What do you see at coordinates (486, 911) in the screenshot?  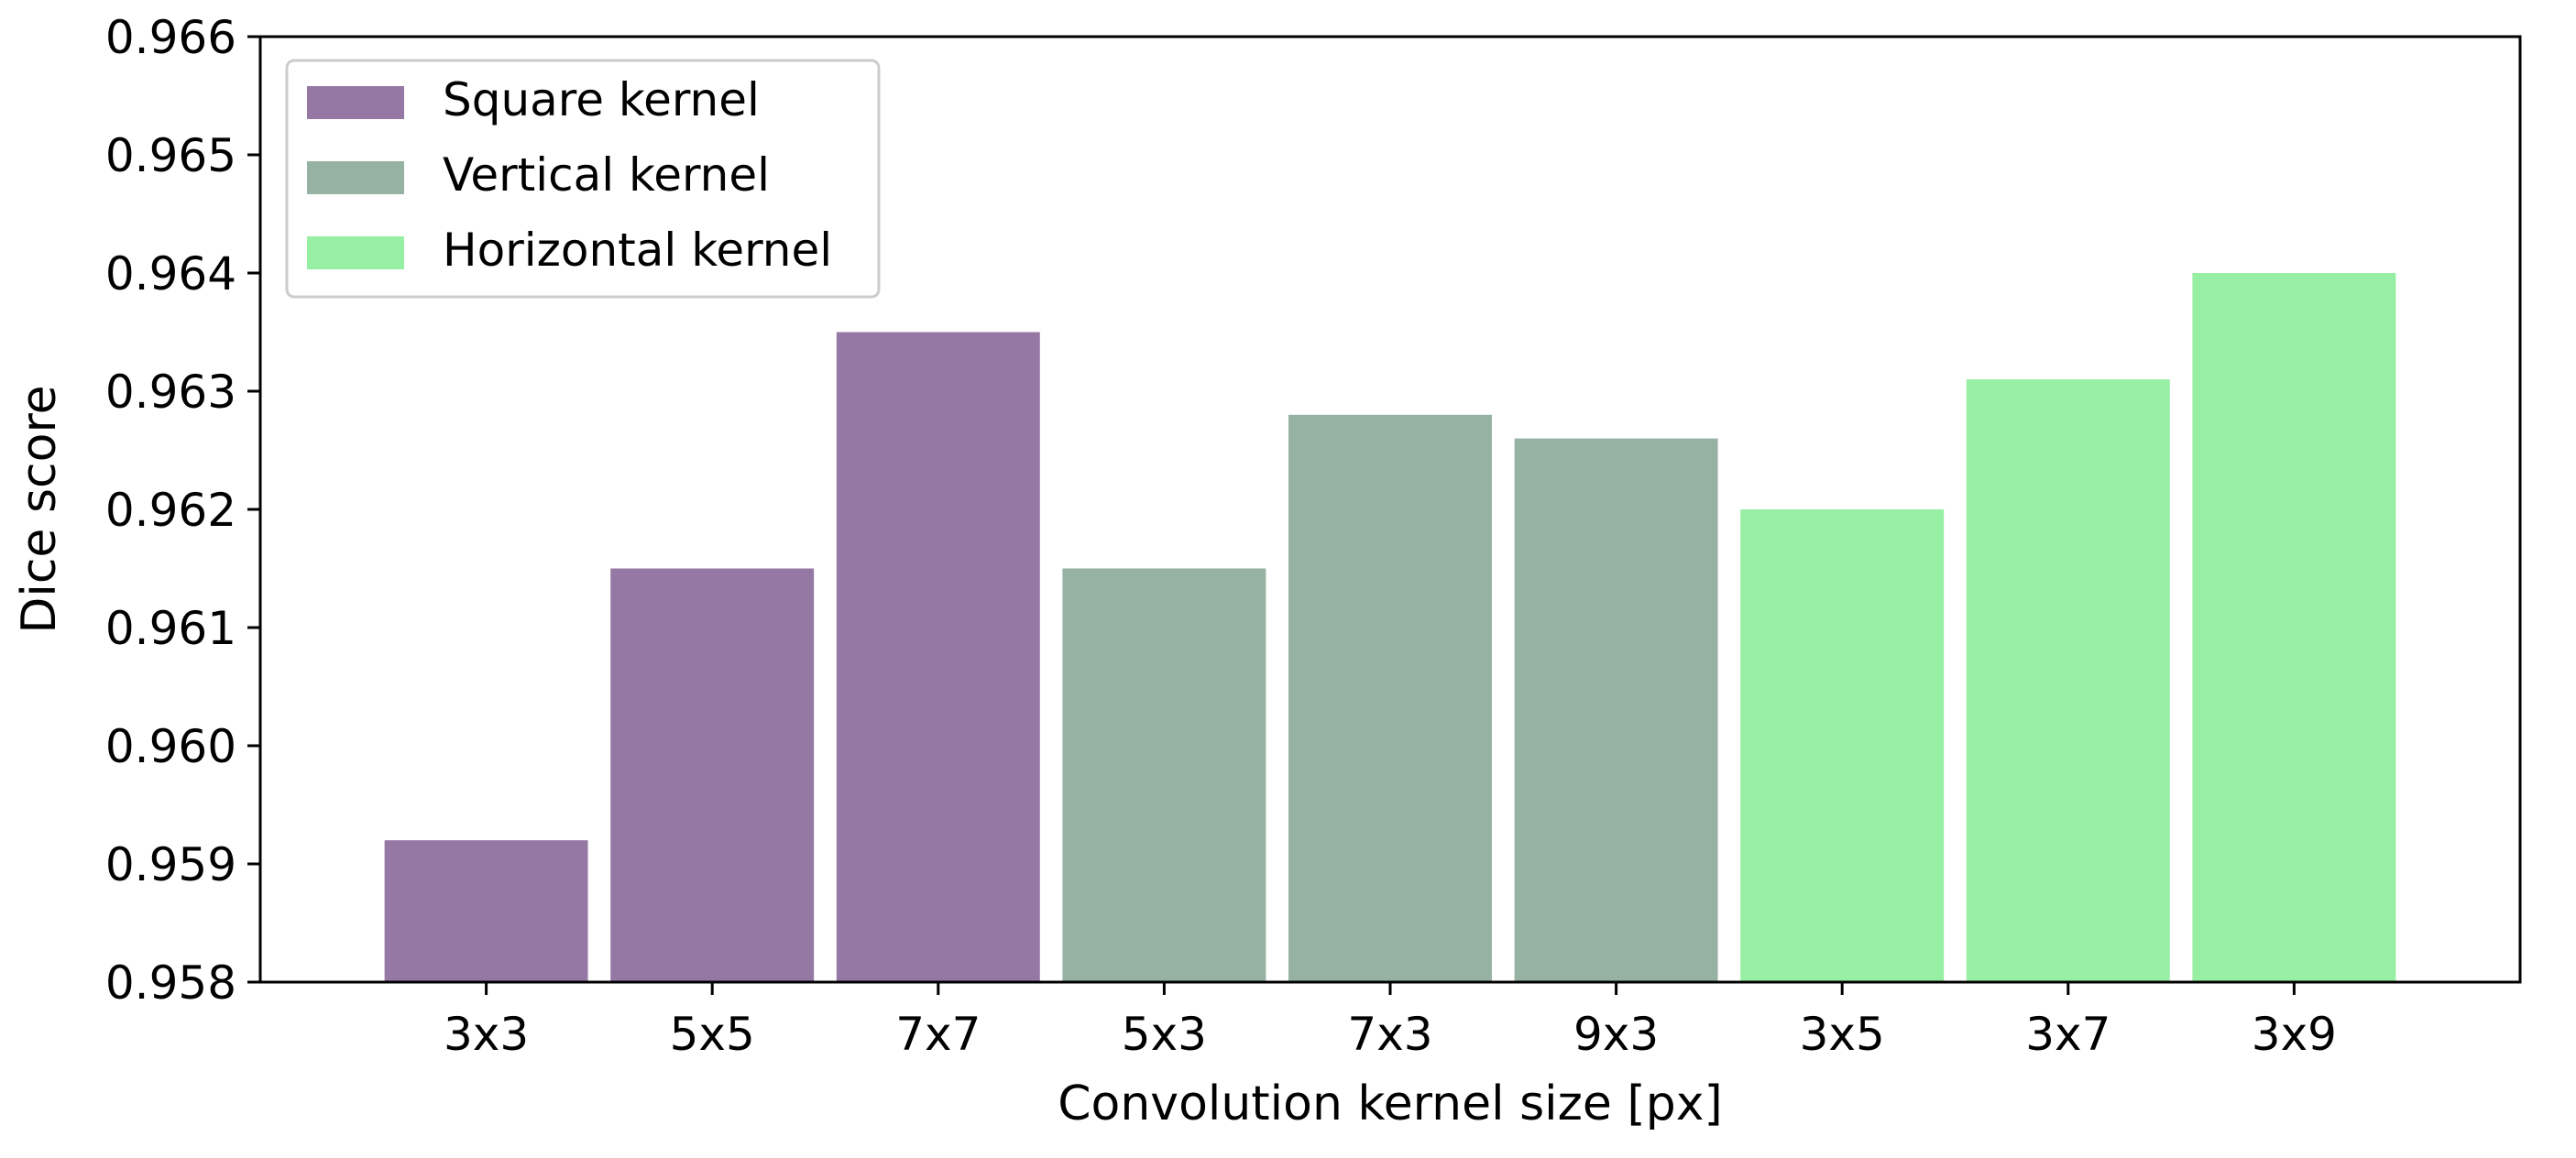 I see `bar-3x3` at bounding box center [486, 911].